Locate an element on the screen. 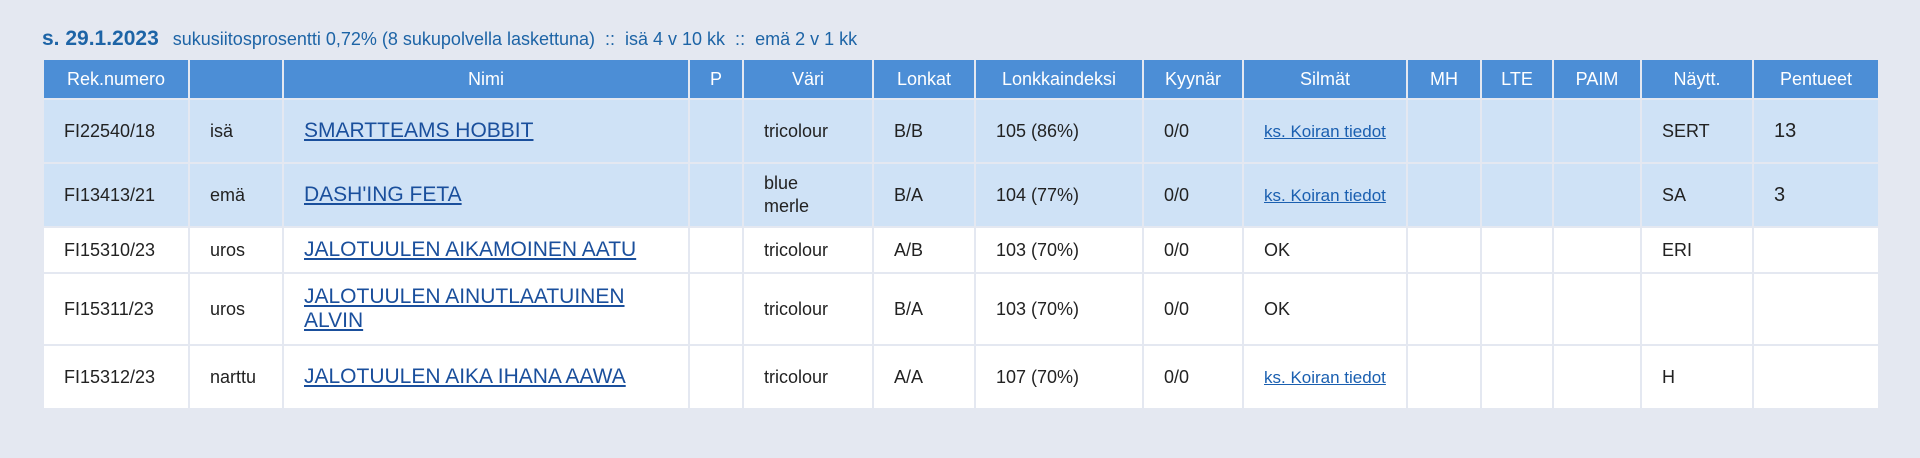 This screenshot has height=458, width=1920. header-paim: PAIM is located at coordinates (1597, 79).